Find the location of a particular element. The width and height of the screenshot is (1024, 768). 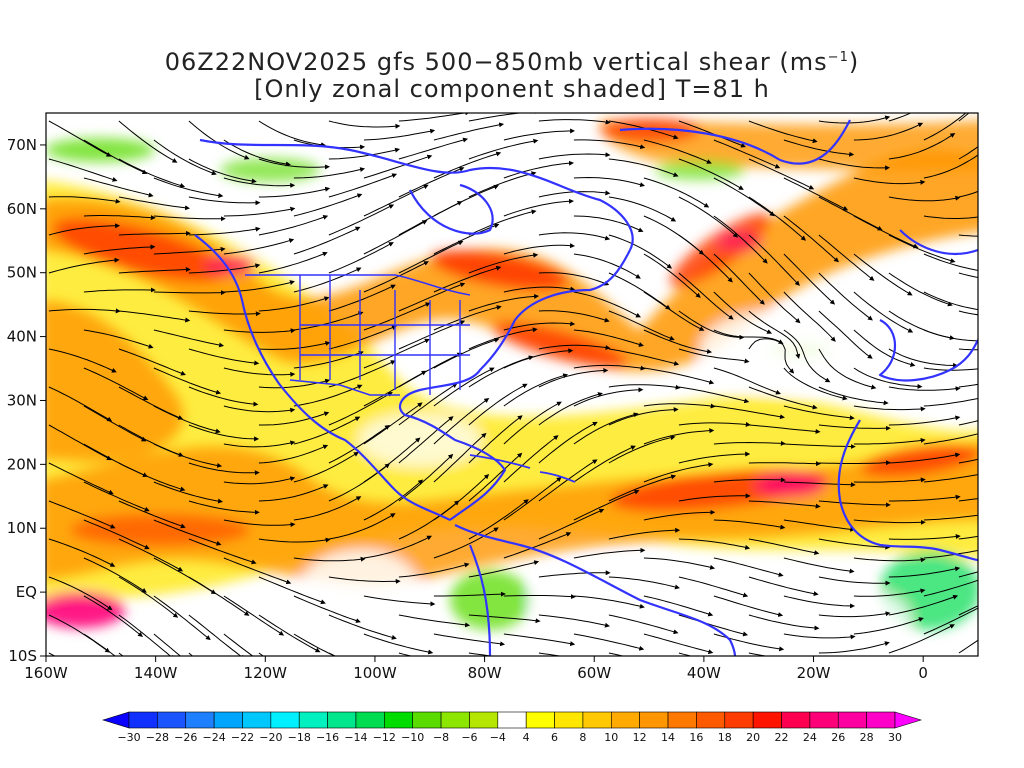

lat-label: 50N is located at coordinates (22, 273).